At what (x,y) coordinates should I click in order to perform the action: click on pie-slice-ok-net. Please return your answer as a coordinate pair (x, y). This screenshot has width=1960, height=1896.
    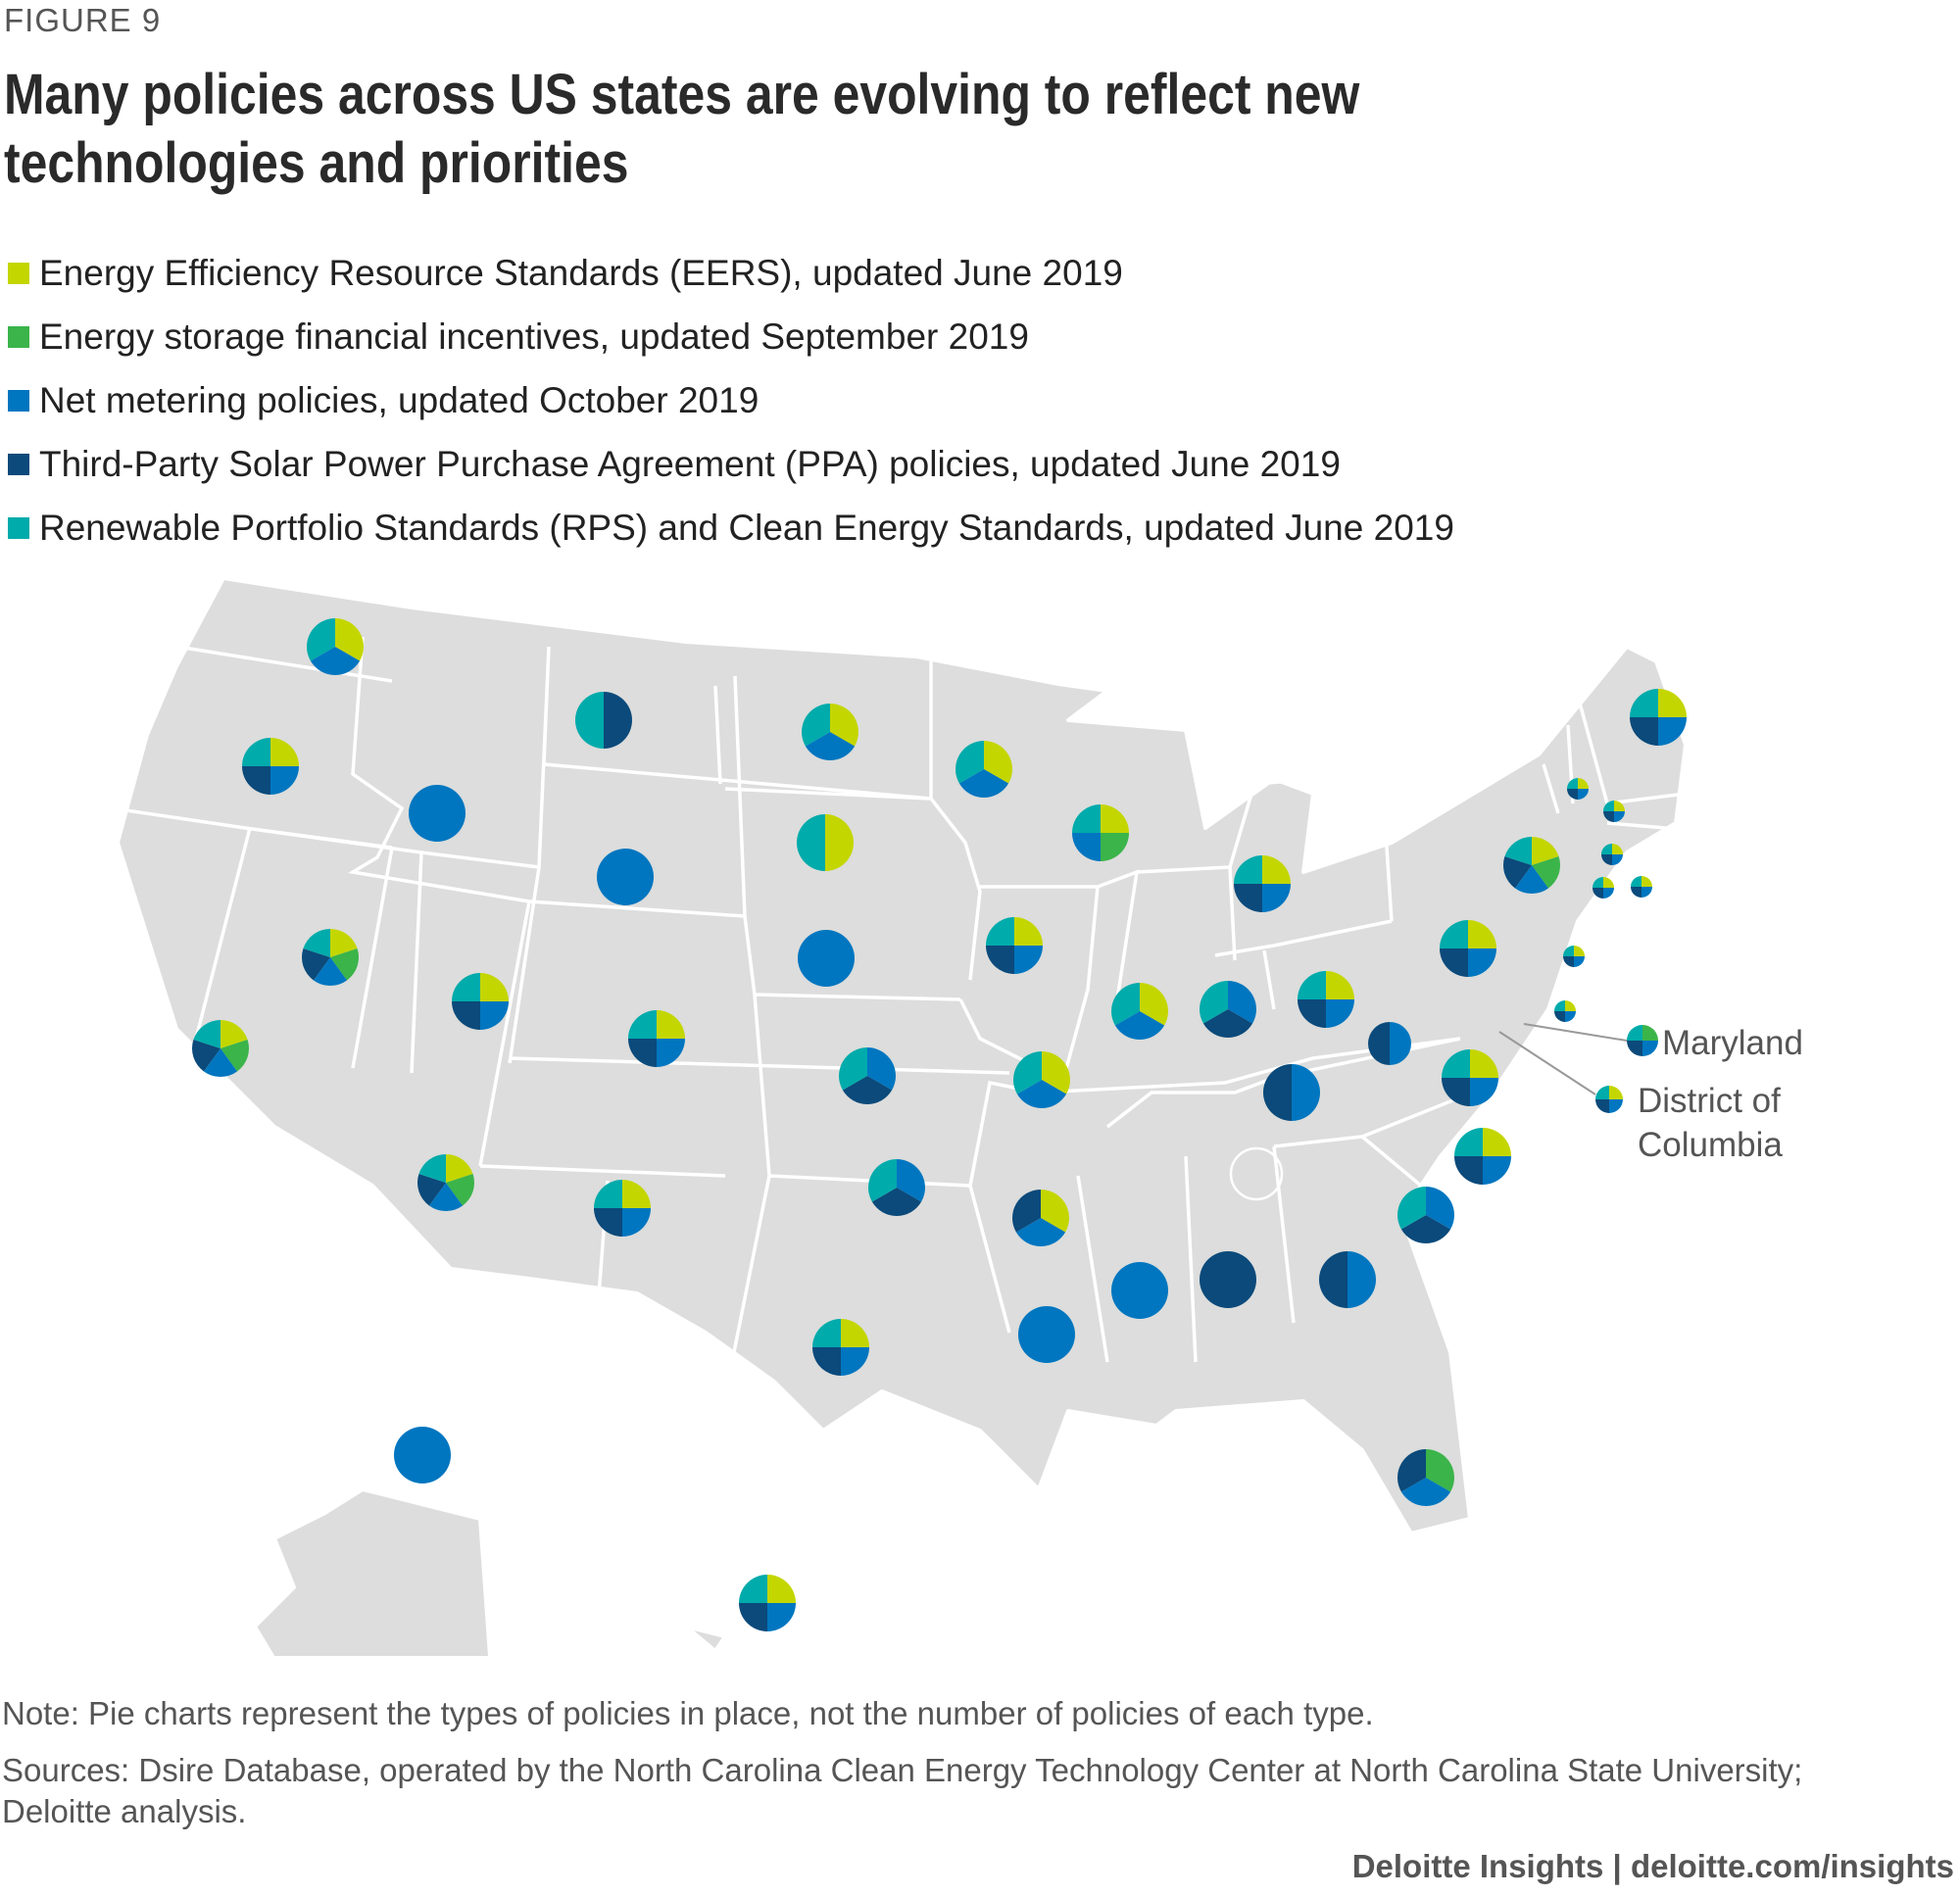
    Looking at the image, I should click on (911, 1180).